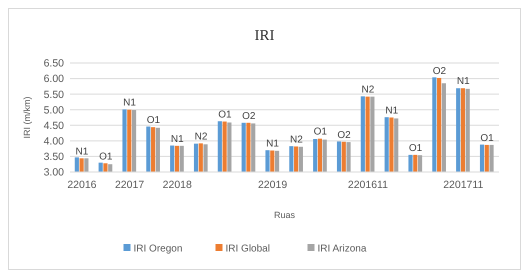 This screenshot has height=278, width=529. I want to click on y-tick-label: 3.50, so click(54, 157).